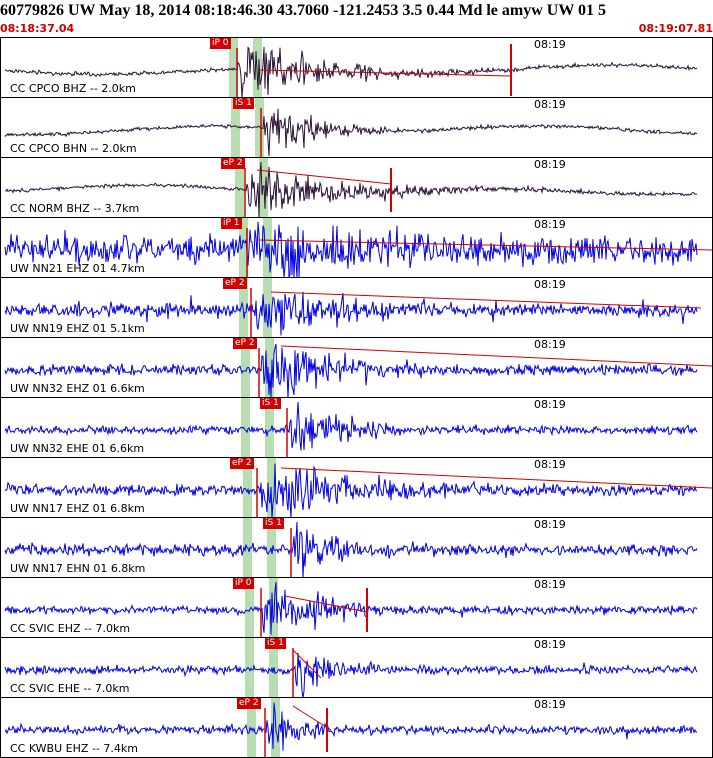 This screenshot has width=713, height=758. I want to click on station-label: CC KWBU EHZ -- 7.4km, so click(74, 748).